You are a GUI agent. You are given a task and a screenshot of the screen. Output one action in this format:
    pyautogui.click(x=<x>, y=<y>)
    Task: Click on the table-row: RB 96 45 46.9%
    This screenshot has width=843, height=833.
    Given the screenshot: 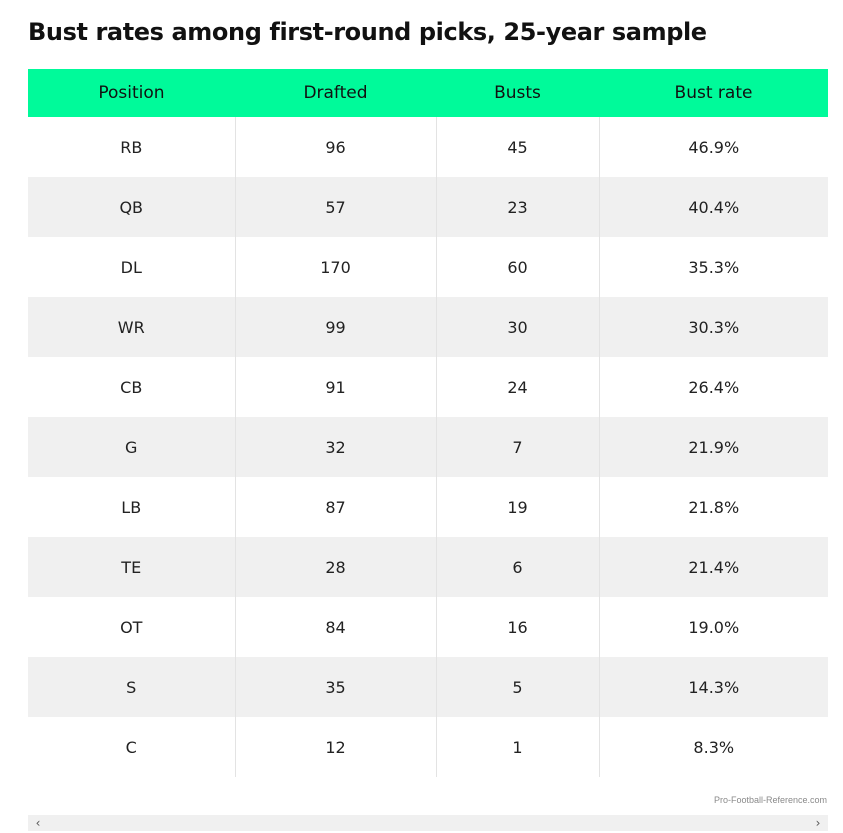 What is the action you would take?
    pyautogui.click(x=428, y=147)
    